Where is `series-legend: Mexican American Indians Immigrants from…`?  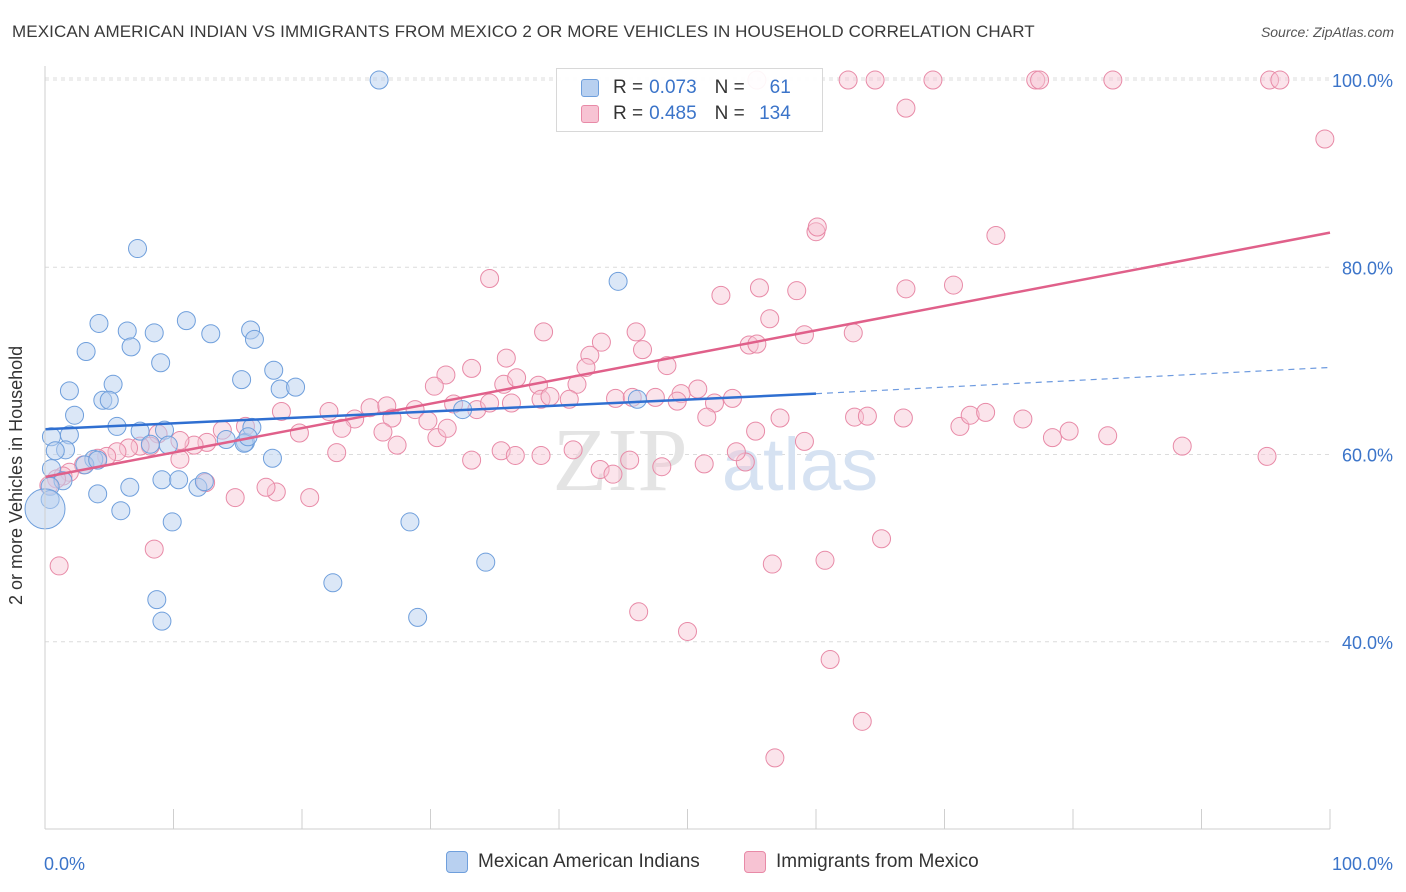
series-legend: Mexican American Indians Immigrants from… is located at coordinates (703, 864).